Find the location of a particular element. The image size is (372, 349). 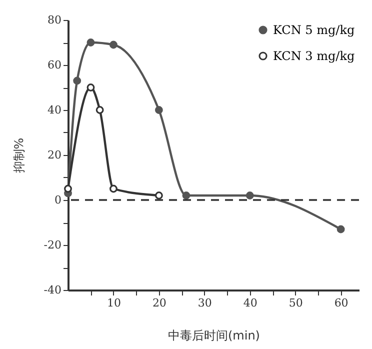

y-tick-label: 0 is located at coordinates (58, 200).